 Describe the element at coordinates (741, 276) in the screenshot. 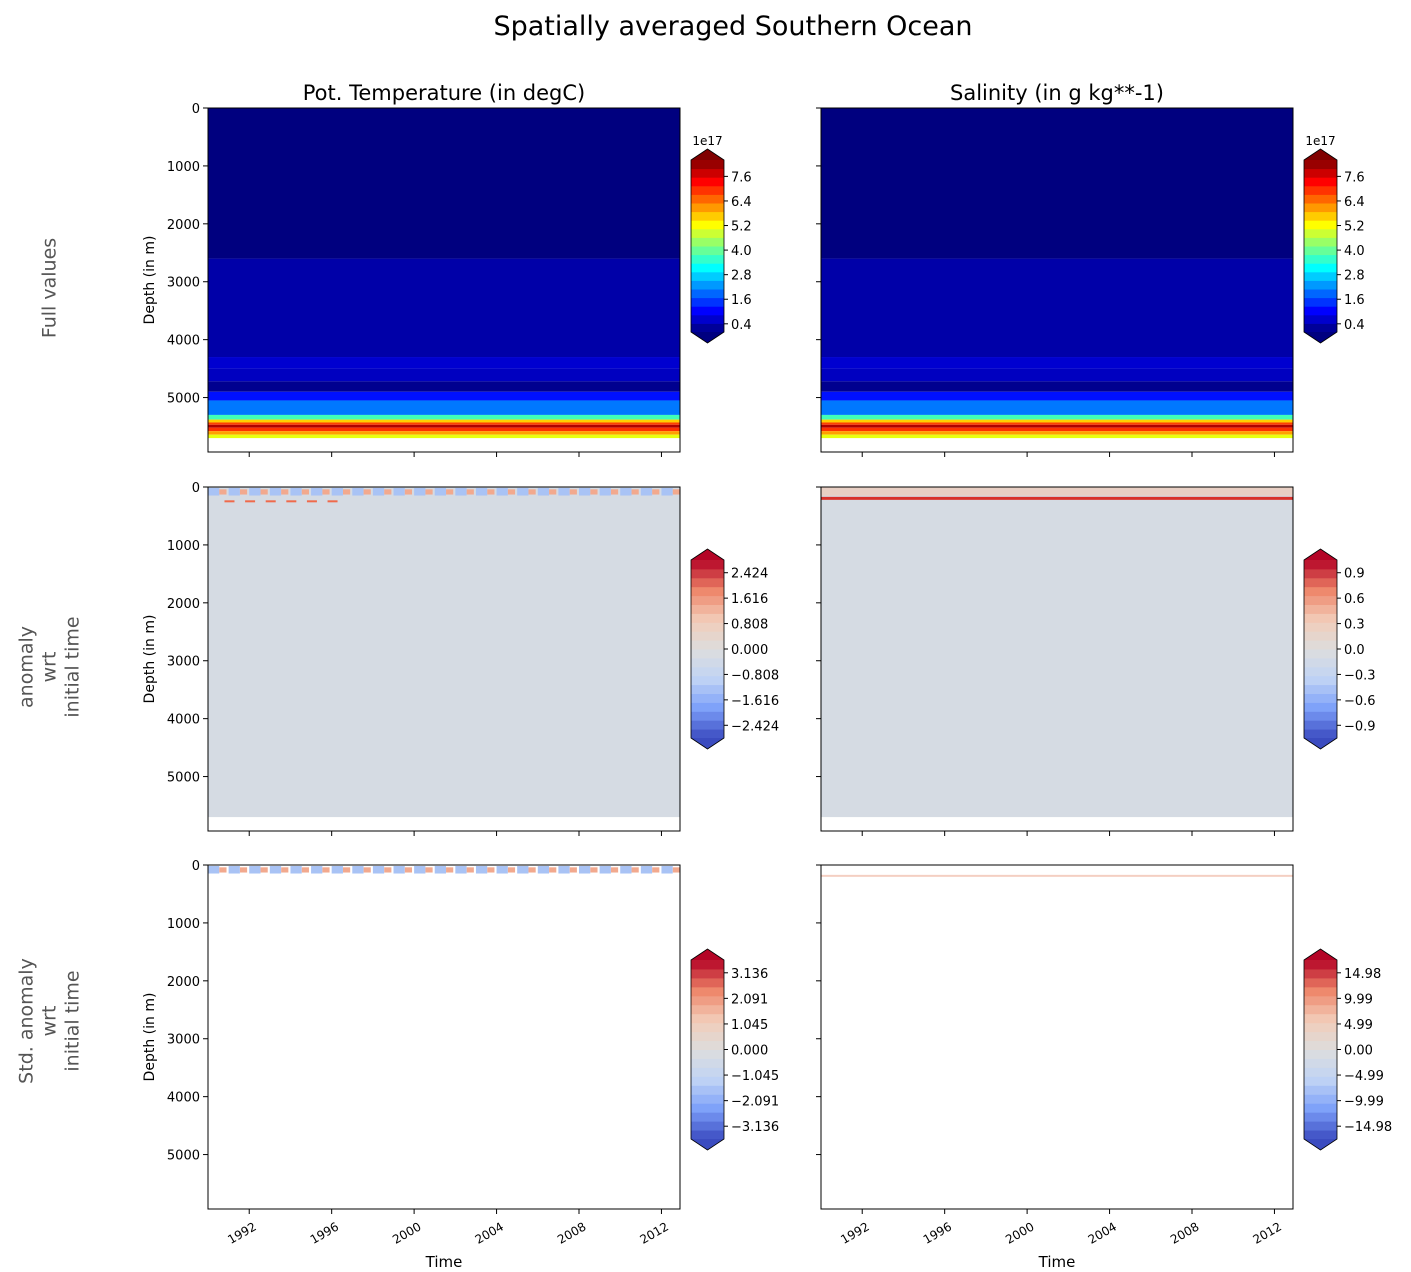

I see `colorbar-tick-label: 2.8` at that location.